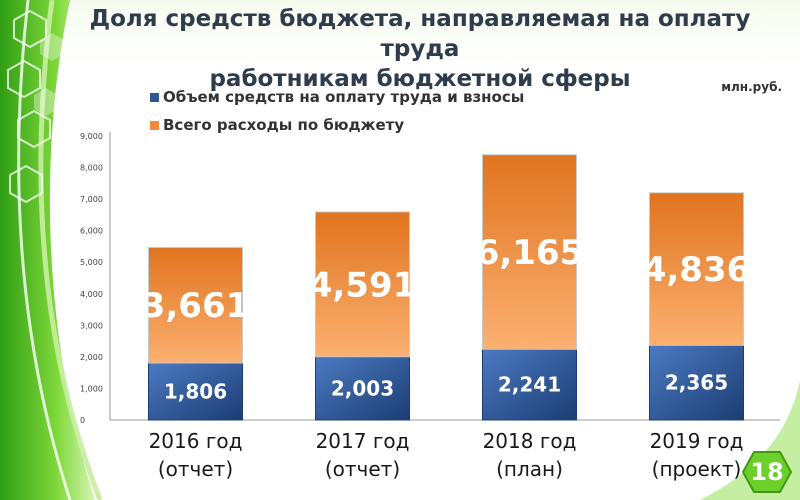 The image size is (800, 500). What do you see at coordinates (91, 199) in the screenshot?
I see `y-tick-label: 7,000` at bounding box center [91, 199].